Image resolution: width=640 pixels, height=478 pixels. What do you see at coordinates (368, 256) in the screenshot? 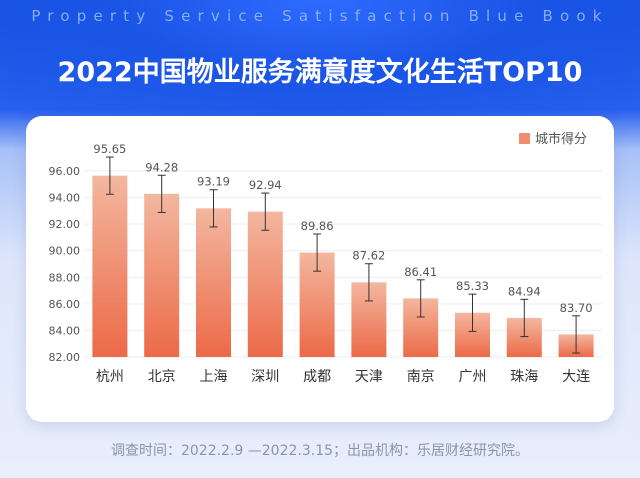
I see `value-label: 87.62` at bounding box center [368, 256].